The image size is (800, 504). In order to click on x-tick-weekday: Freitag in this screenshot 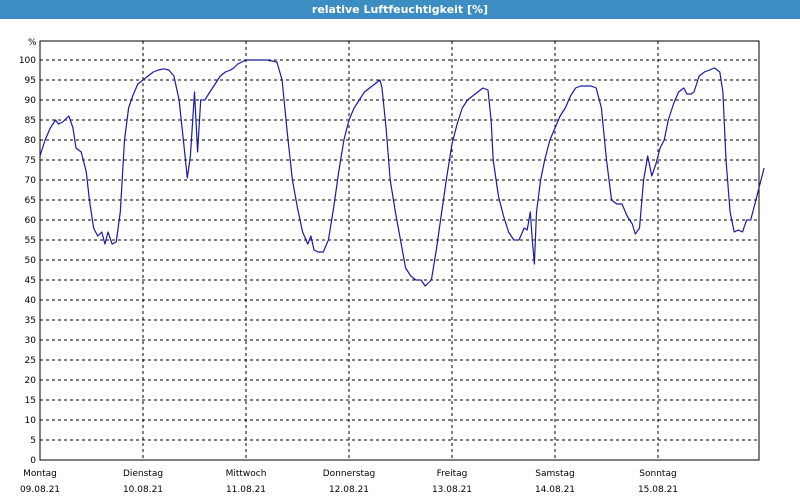, I will do `click(452, 474)`.